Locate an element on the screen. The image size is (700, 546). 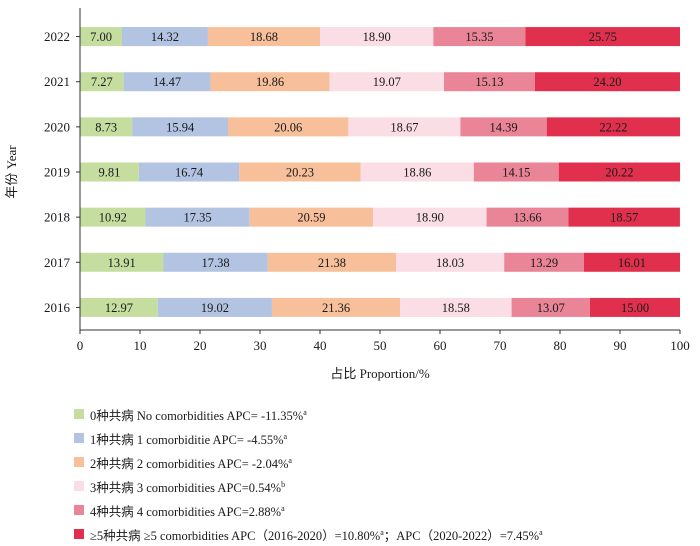
y-tick-label: 2019 is located at coordinates (57, 172).